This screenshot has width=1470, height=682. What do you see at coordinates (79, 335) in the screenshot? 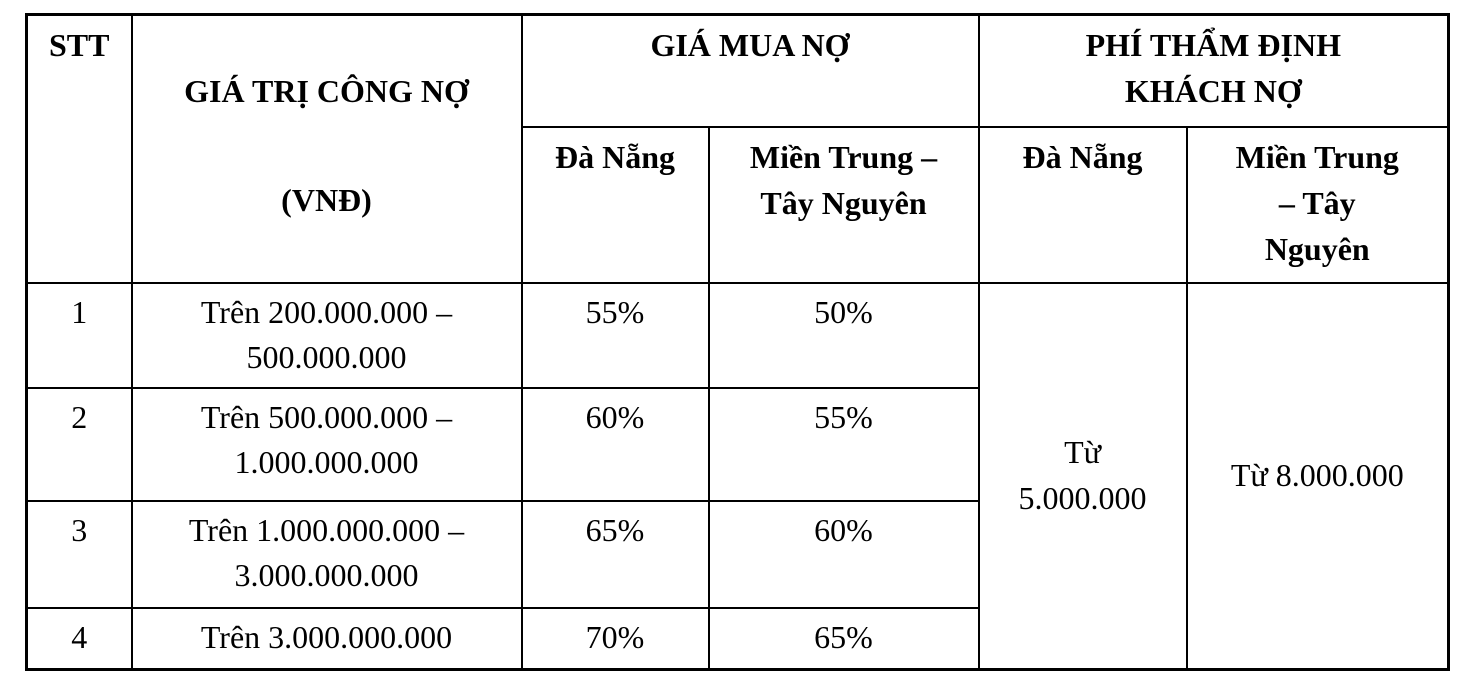
I see `cell-stt: 1` at bounding box center [79, 335].